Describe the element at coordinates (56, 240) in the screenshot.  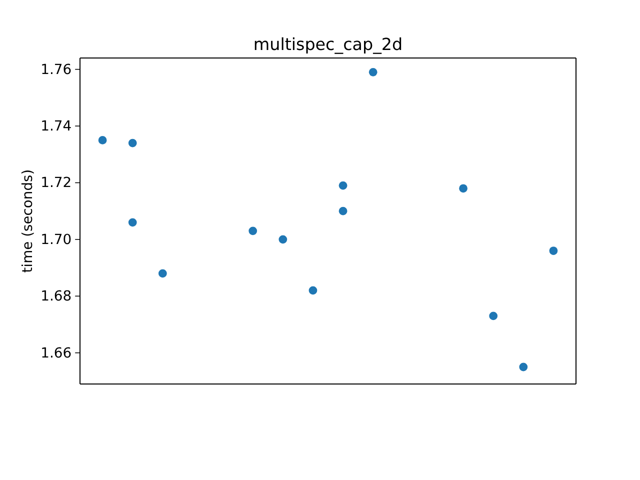
I see `y-tick-label: 1.70` at that location.